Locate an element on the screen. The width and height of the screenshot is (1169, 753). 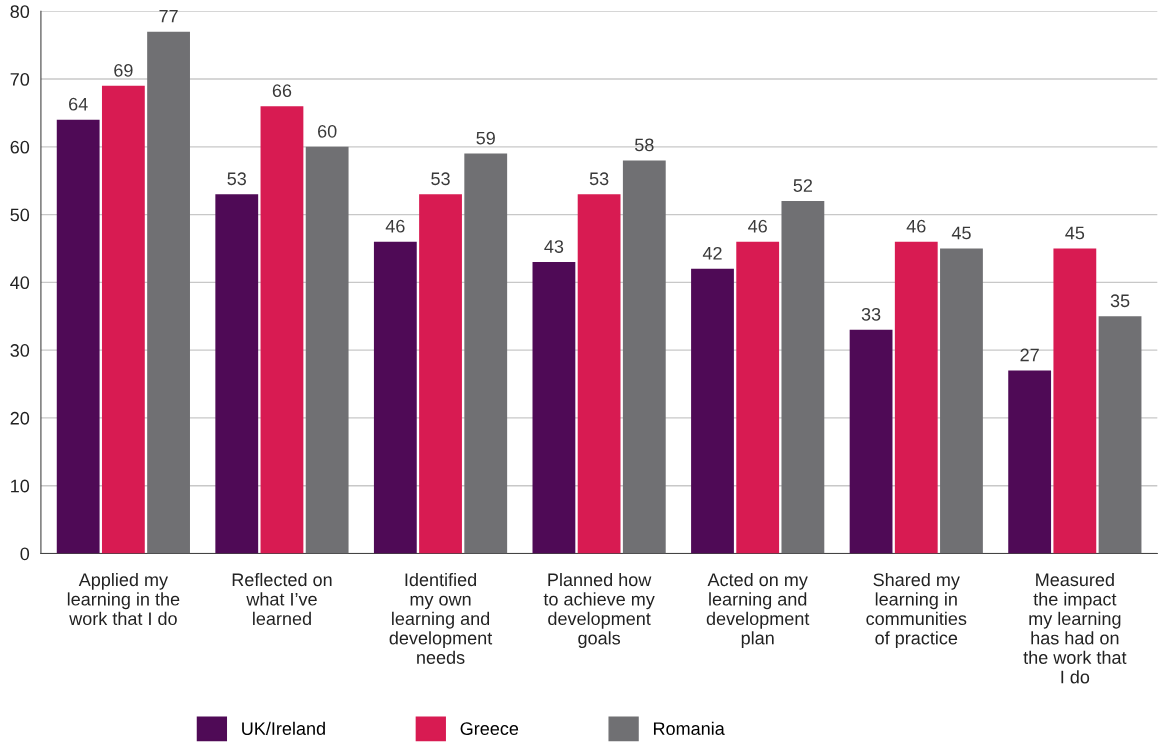
data-label: 59 is located at coordinates (485, 138).